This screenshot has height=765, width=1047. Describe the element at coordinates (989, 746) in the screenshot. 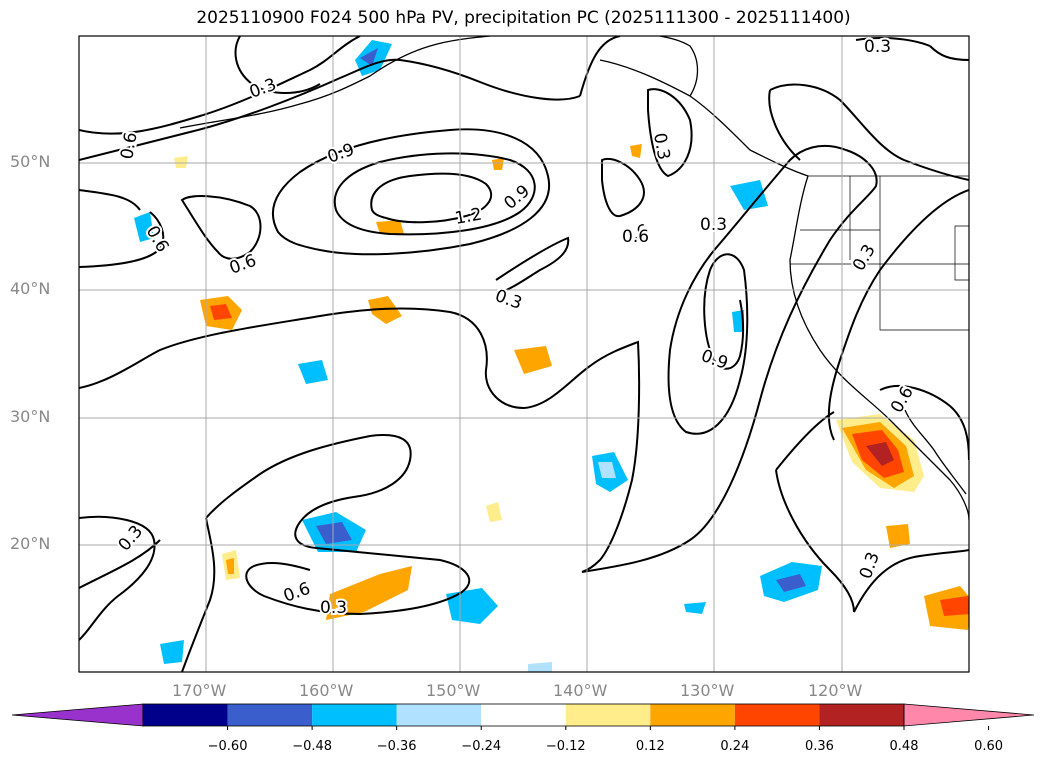

I see `colorbar-tick-label: 0.60` at that location.